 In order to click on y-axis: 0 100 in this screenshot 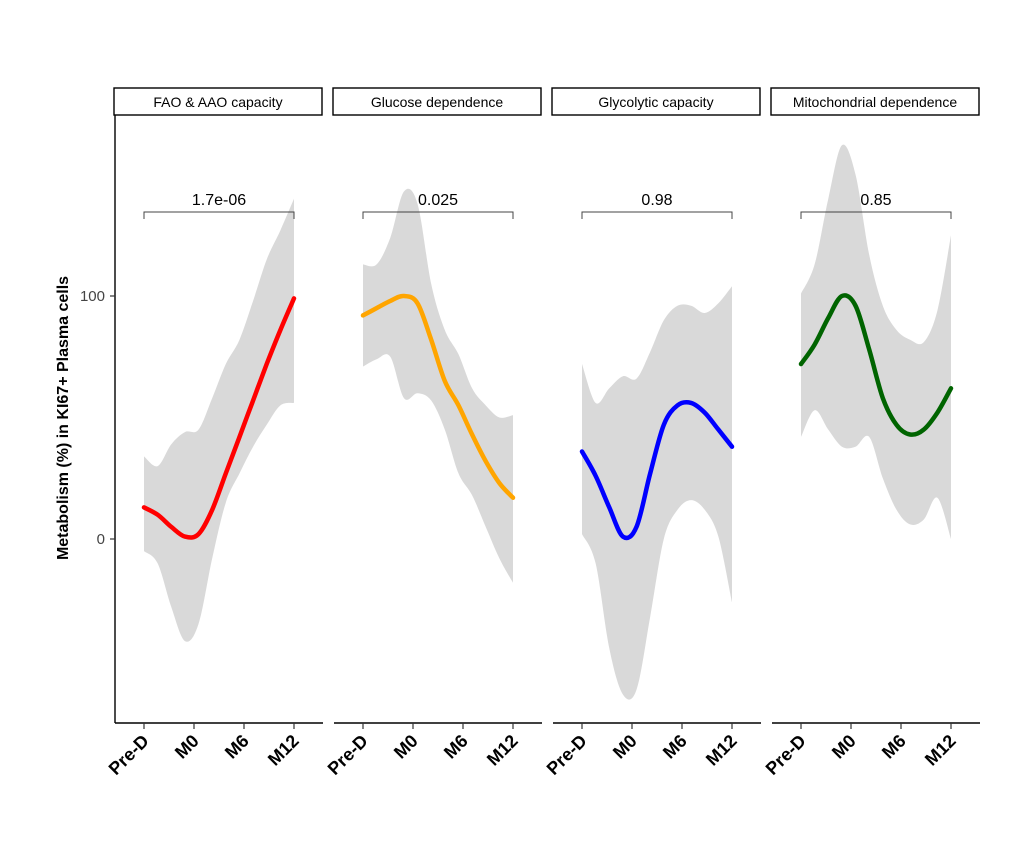, I will do `click(98, 419)`.